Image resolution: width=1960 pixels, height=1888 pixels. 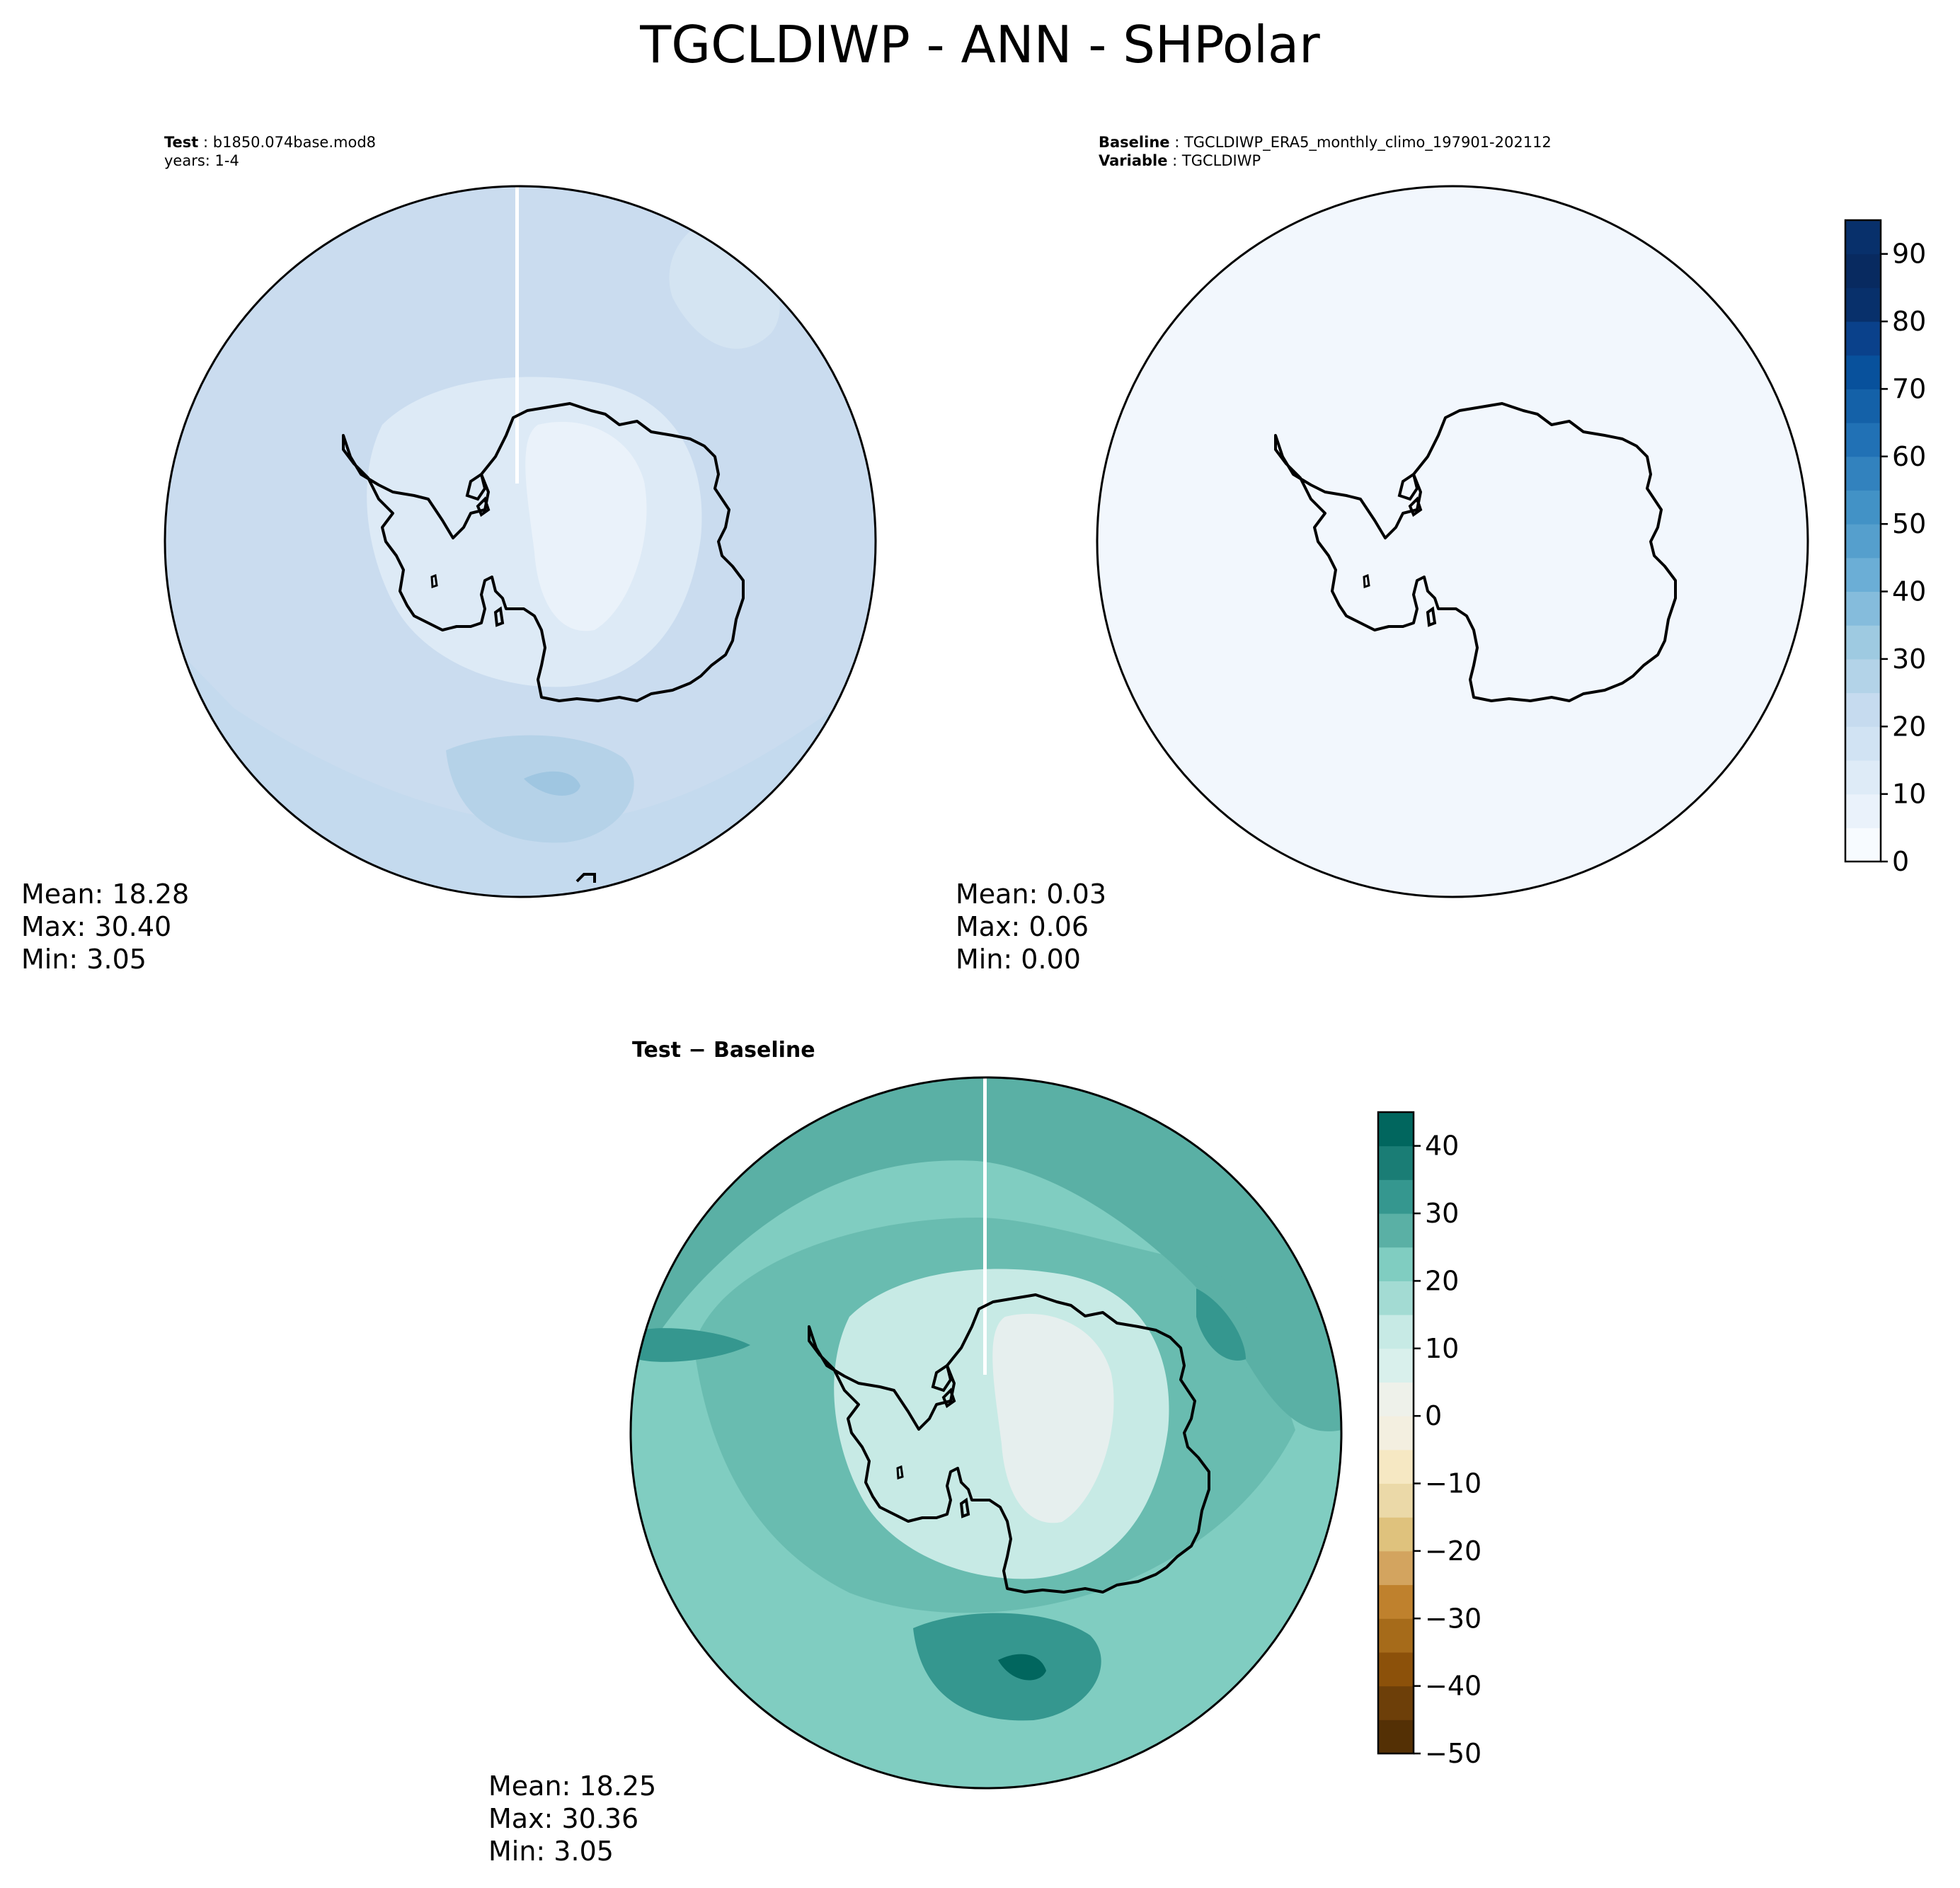 I want to click on baseline-field-background, so click(x=1452, y=541).